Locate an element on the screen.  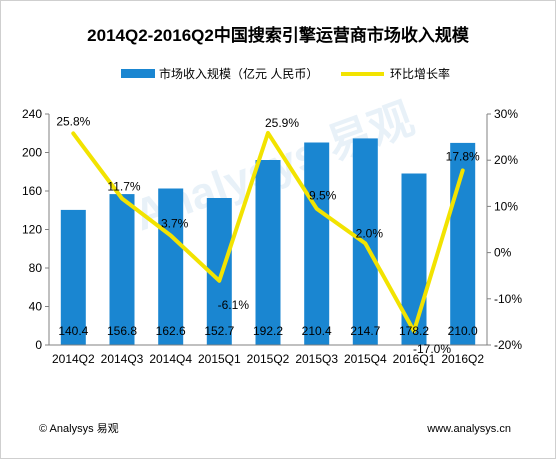
x-tick-label: 2015Q3 is located at coordinates (316, 359).